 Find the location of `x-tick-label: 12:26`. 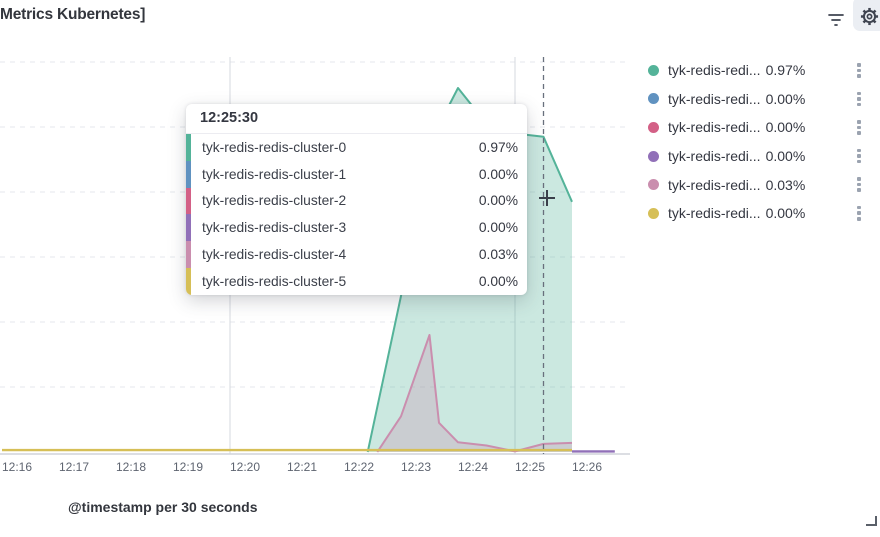

x-tick-label: 12:26 is located at coordinates (587, 467).